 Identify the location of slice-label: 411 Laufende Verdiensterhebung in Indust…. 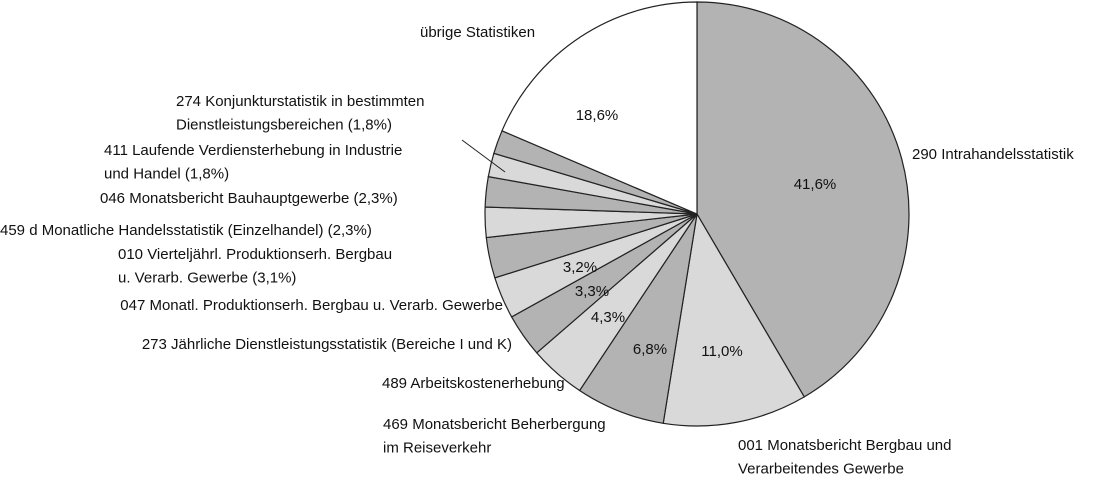
(253, 162).